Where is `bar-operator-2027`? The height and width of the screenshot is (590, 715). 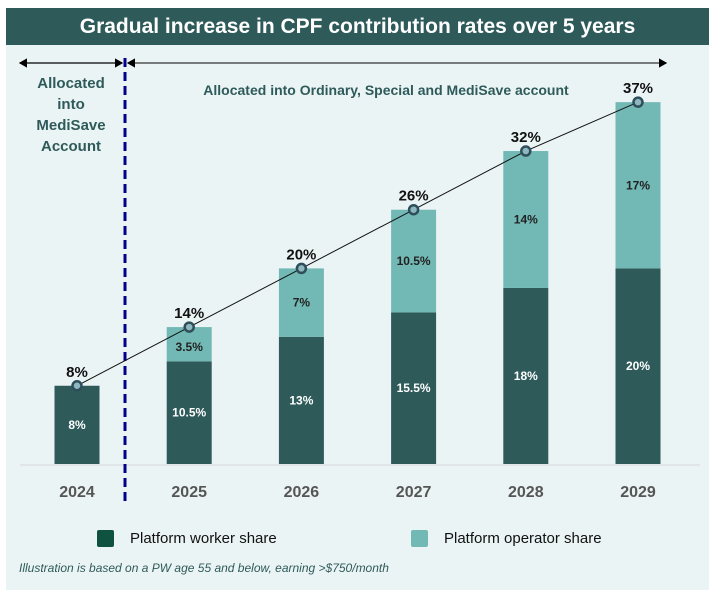
bar-operator-2027 is located at coordinates (414, 261).